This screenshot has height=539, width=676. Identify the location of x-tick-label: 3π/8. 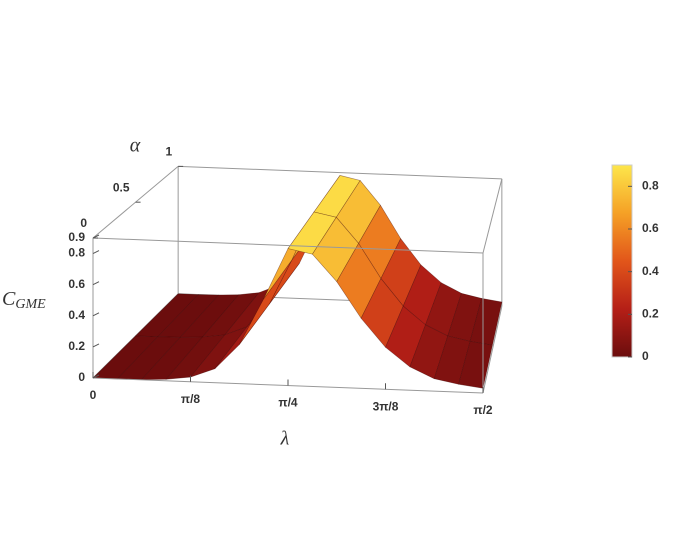
(386, 406).